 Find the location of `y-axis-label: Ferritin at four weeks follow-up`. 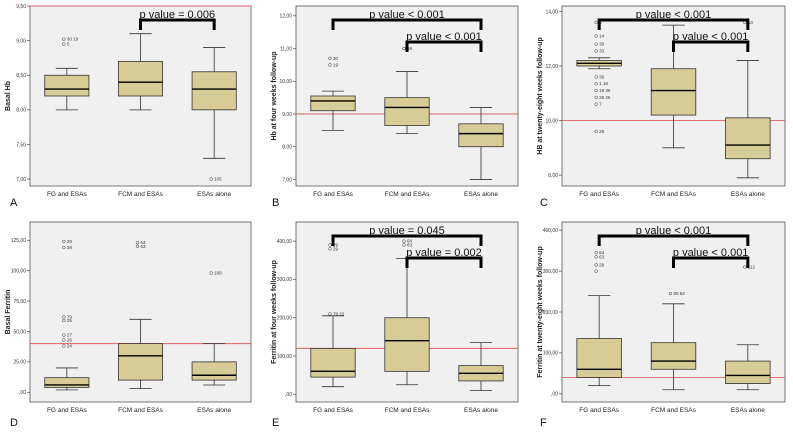

y-axis-label: Ferritin at four weeks follow-up is located at coordinates (274, 312).